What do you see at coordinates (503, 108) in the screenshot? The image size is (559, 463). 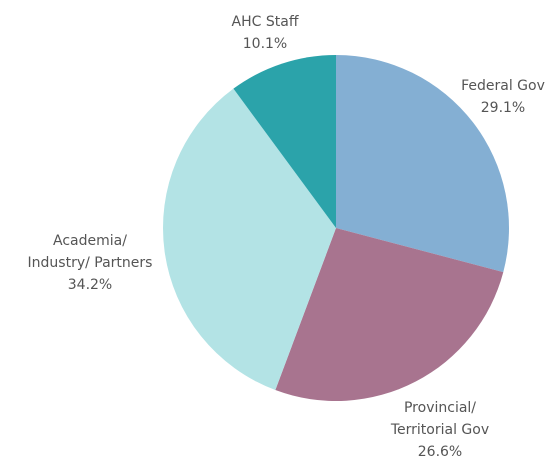 I see `slice-value-label: 29.1%` at bounding box center [503, 108].